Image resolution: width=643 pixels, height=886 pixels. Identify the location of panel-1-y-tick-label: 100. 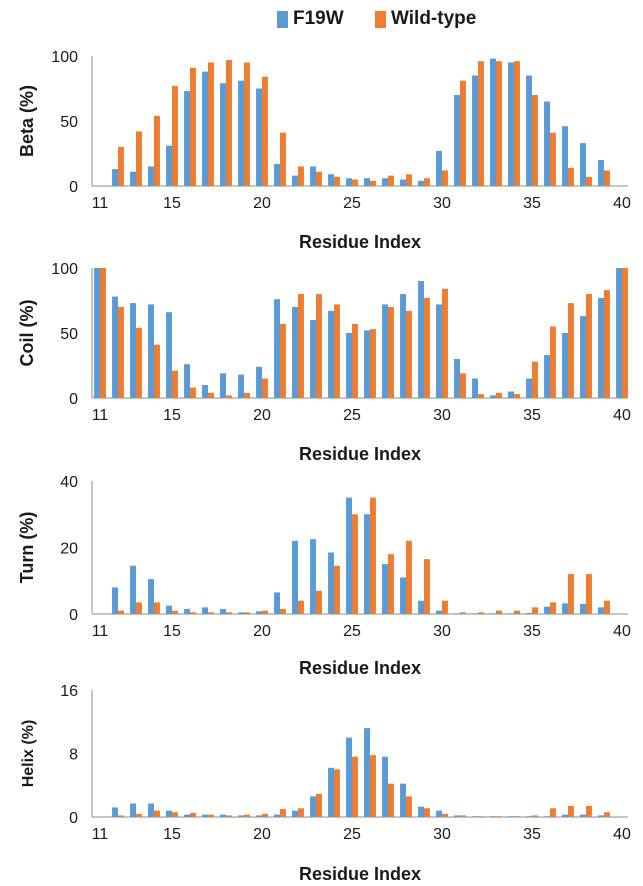
(64, 57).